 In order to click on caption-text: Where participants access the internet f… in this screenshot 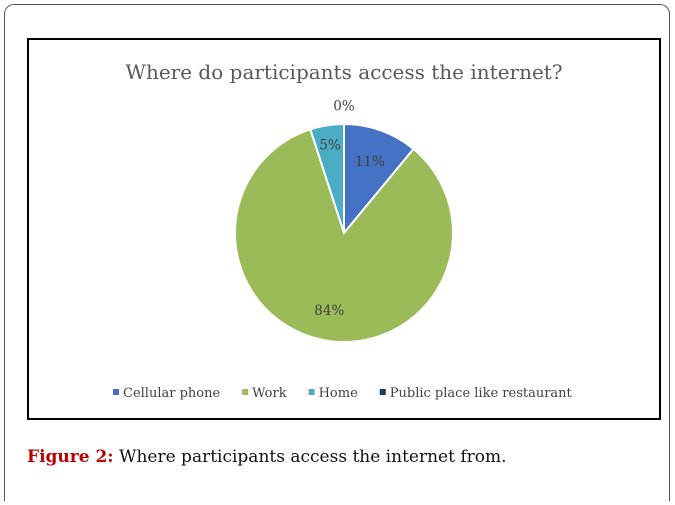, I will do `click(310, 457)`.